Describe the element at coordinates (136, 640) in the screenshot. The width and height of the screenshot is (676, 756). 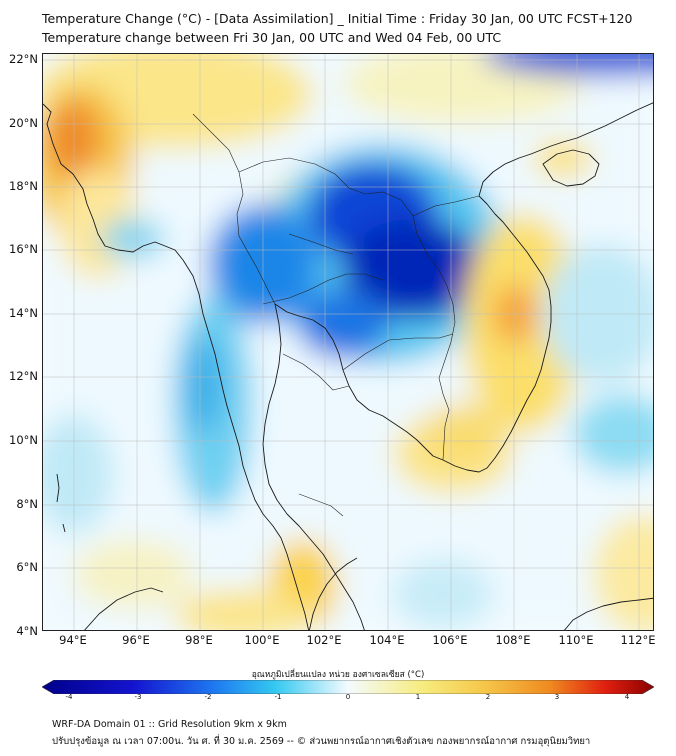
I see `lon-label-96: 96°E` at that location.